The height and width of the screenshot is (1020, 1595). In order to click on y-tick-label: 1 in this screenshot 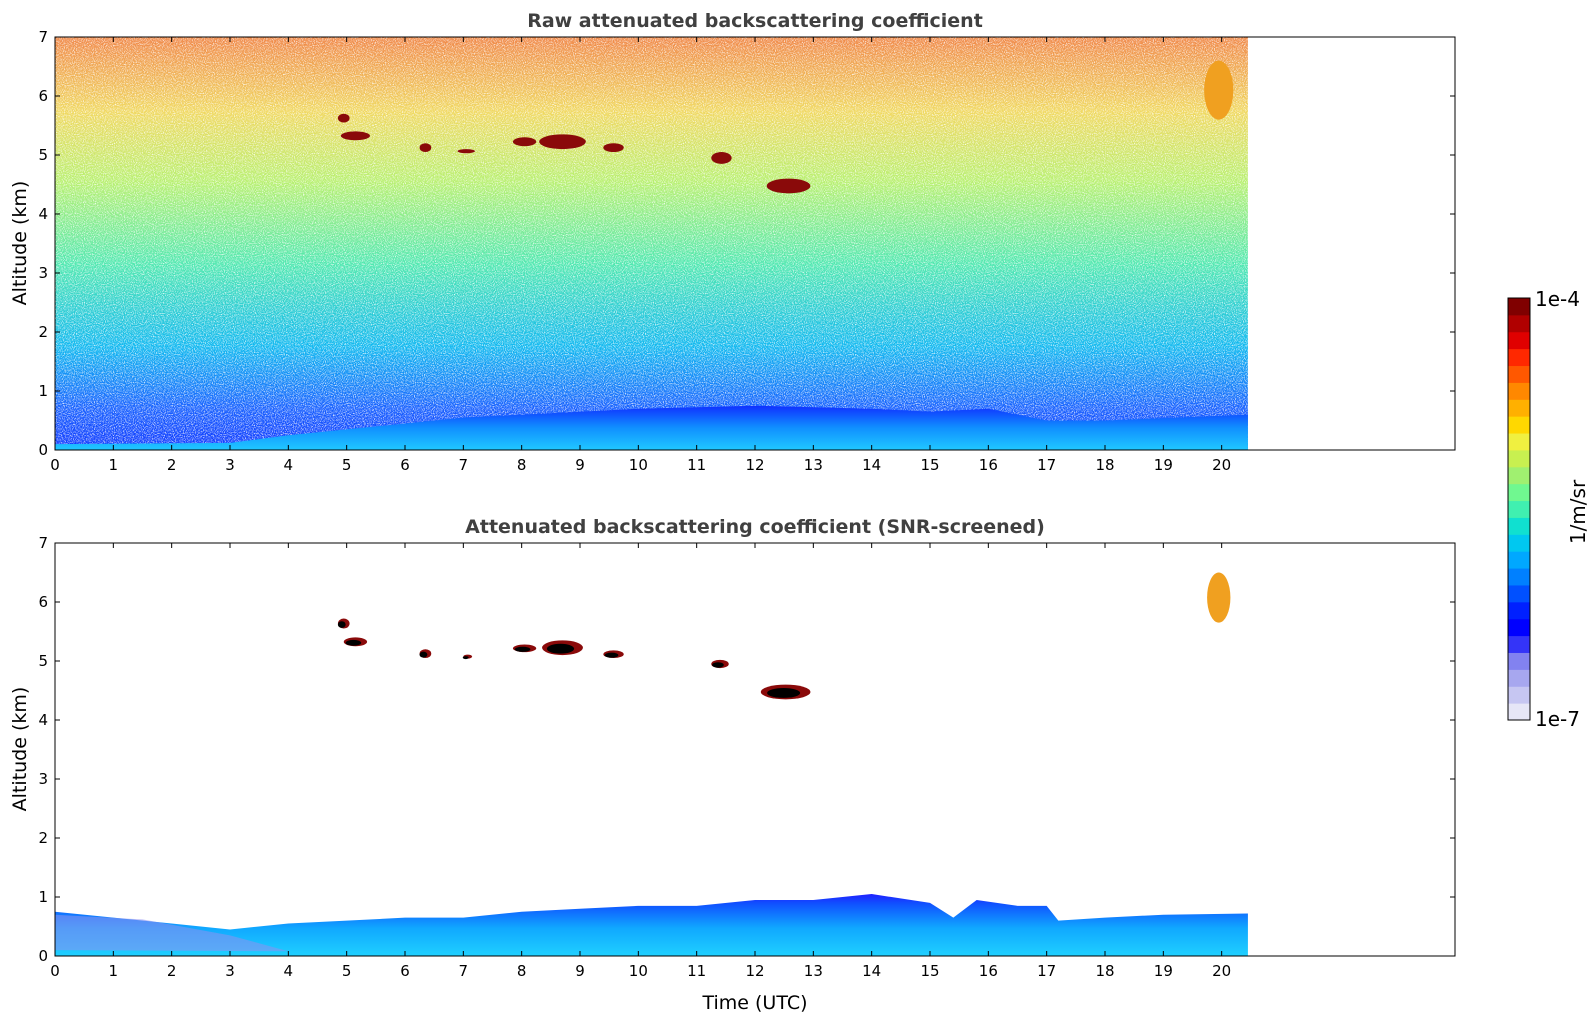, I will do `click(43, 391)`.